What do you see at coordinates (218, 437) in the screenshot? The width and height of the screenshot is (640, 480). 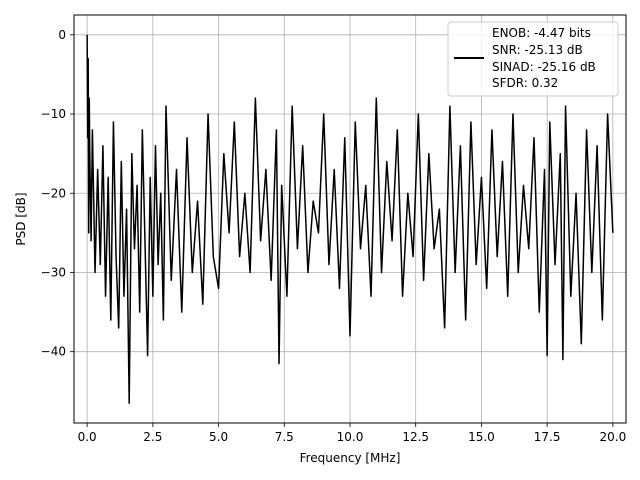 I see `x-tick-label: 5.0` at bounding box center [218, 437].